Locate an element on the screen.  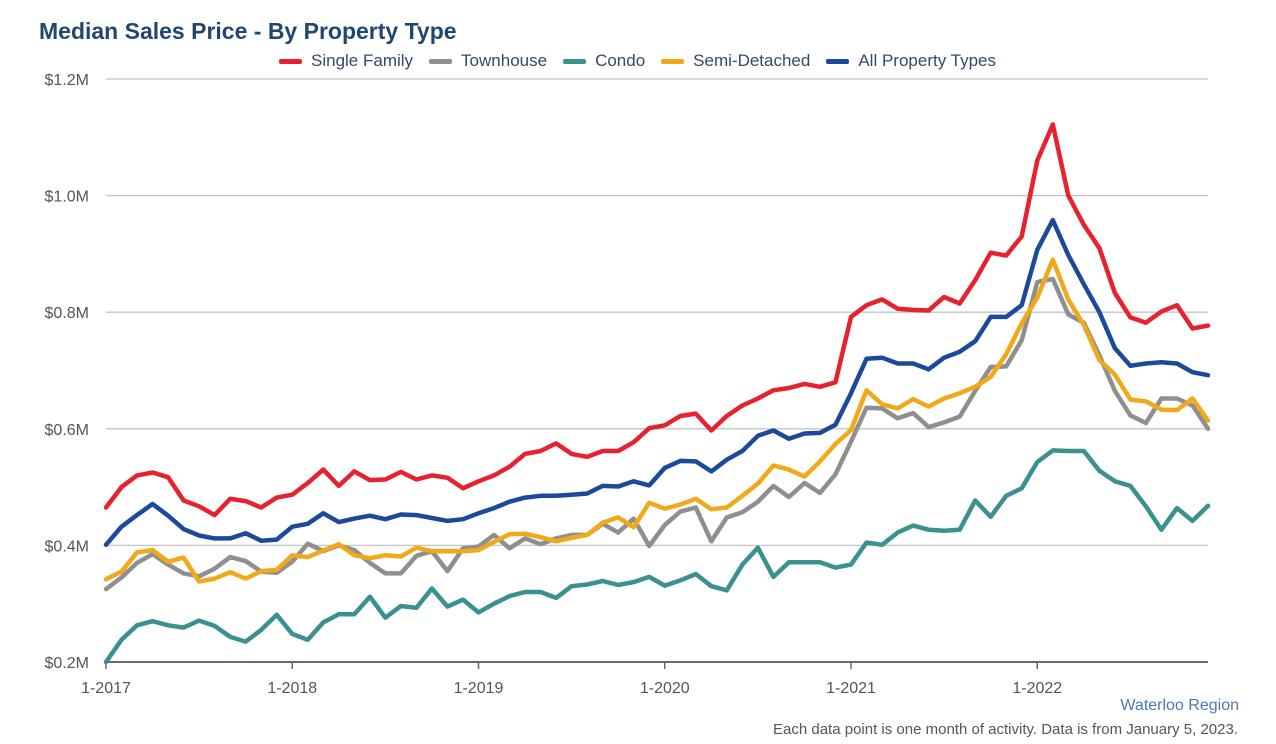
legend-swatch-townhouse is located at coordinates (441, 61).